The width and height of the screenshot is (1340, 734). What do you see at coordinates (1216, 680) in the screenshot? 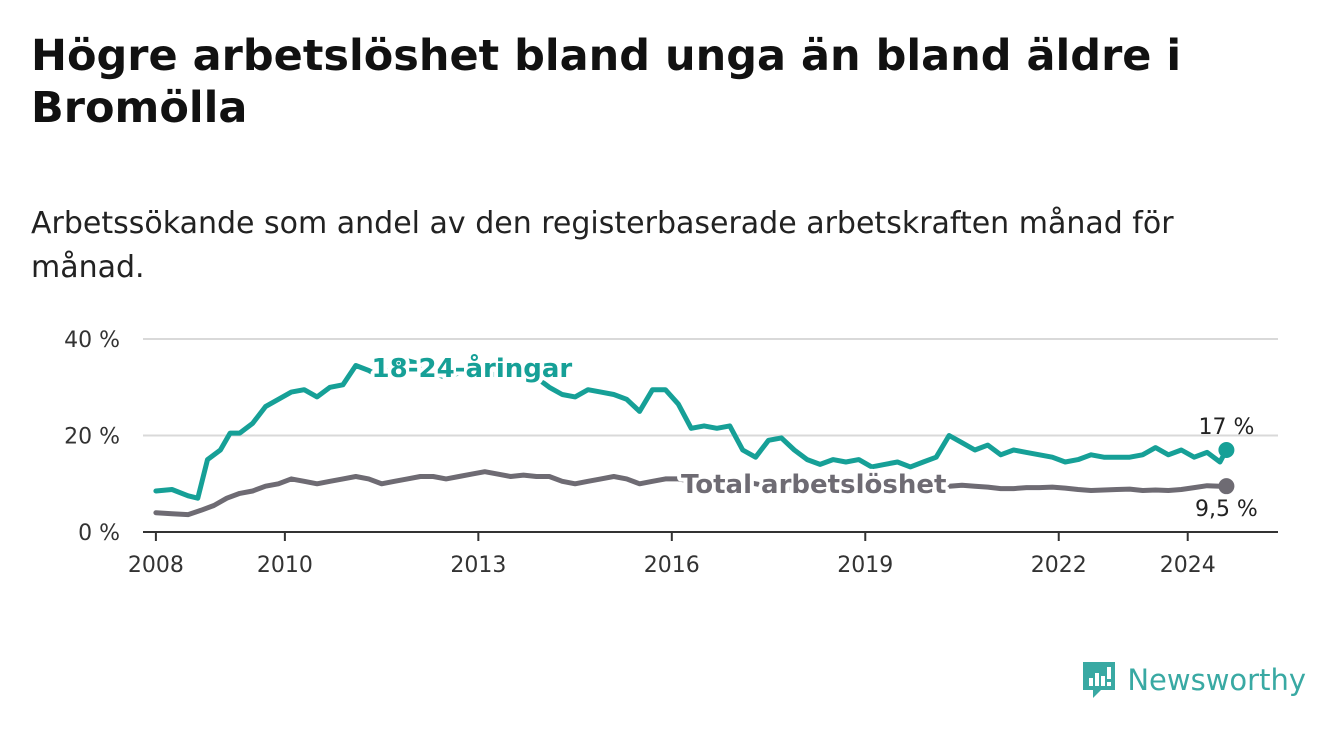
I see `brand-name: Newsworthy` at bounding box center [1216, 680].